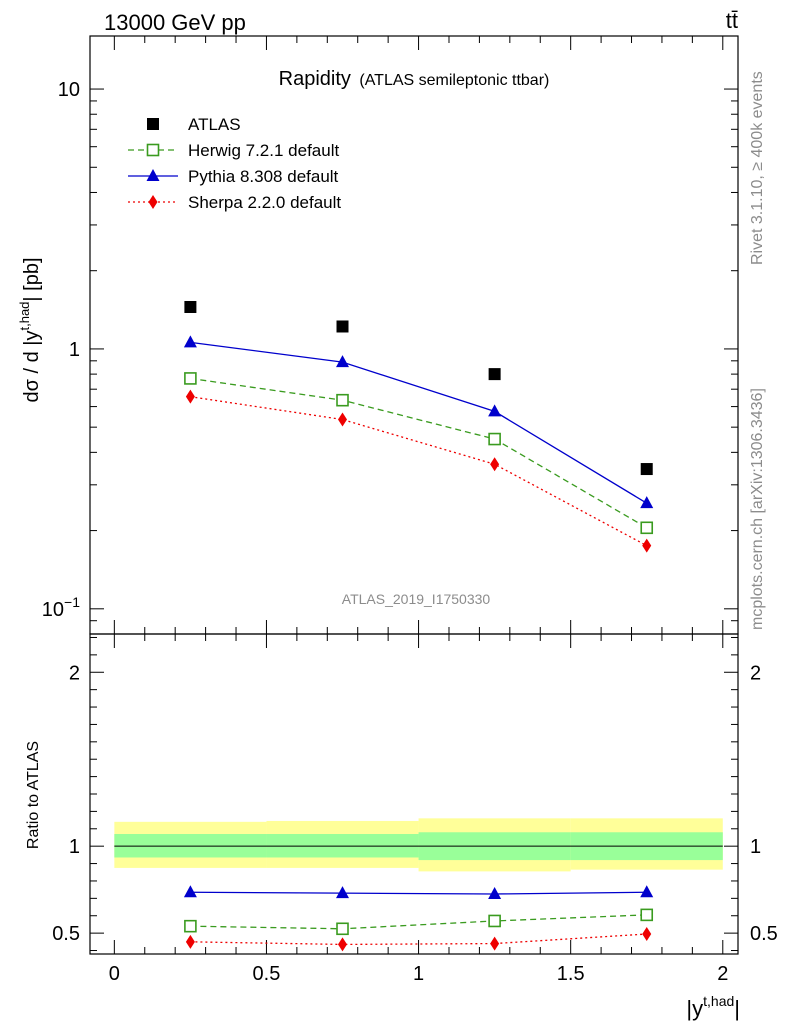  What do you see at coordinates (66, 934) in the screenshot?
I see `ratio-y-tick-label: 0.5` at bounding box center [66, 934].